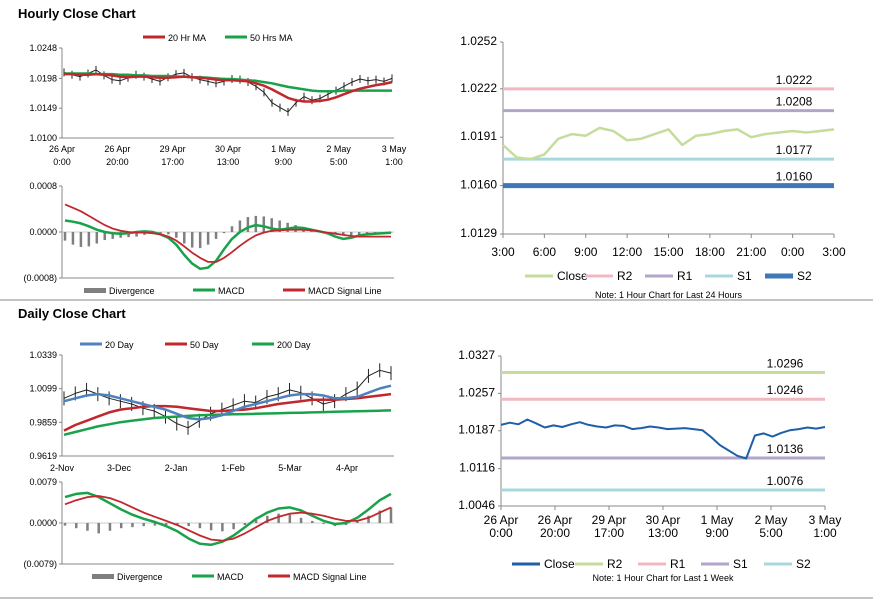  I want to click on daily_macd-legend-label: MACD Signal Line, so click(330, 577).